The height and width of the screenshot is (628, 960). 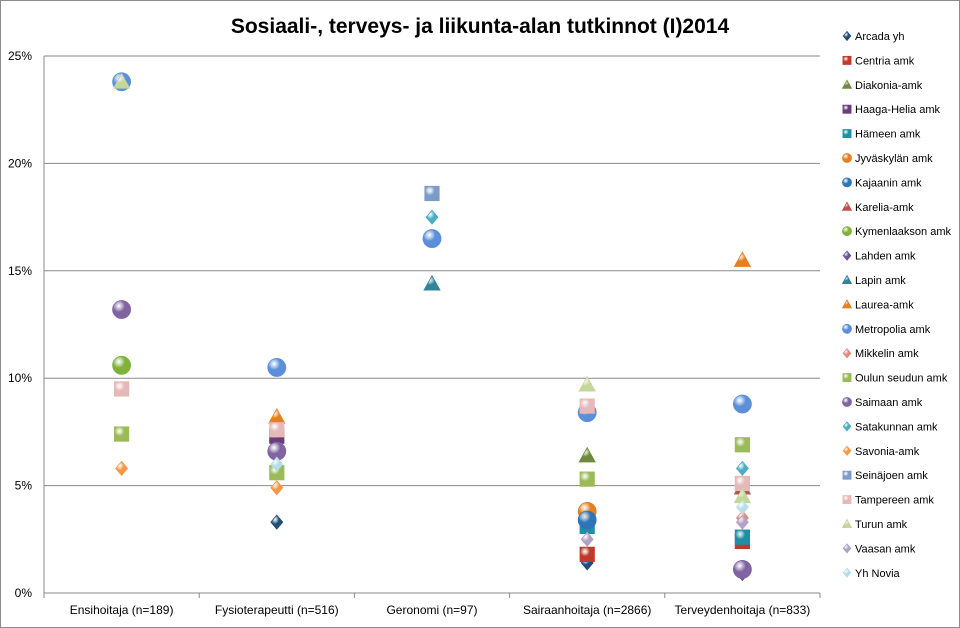 What do you see at coordinates (891, 476) in the screenshot?
I see `legend-label: Seinäjoen amk` at bounding box center [891, 476].